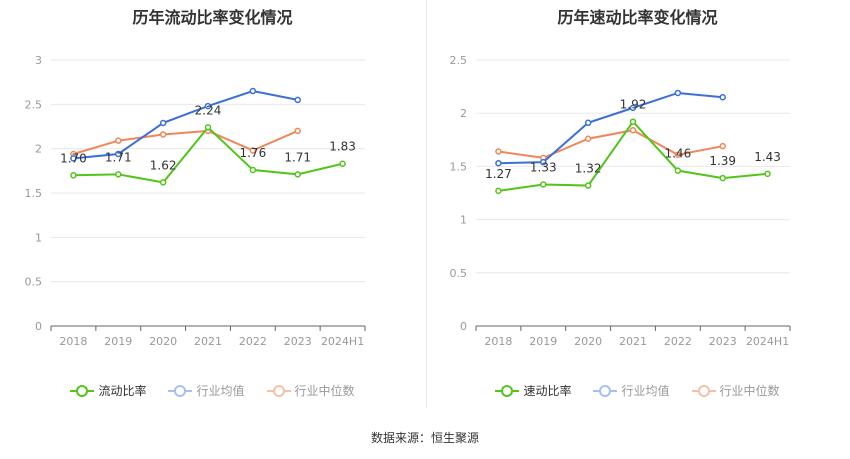 This screenshot has width=850, height=459. I want to click on data-label: 1.46, so click(677, 154).